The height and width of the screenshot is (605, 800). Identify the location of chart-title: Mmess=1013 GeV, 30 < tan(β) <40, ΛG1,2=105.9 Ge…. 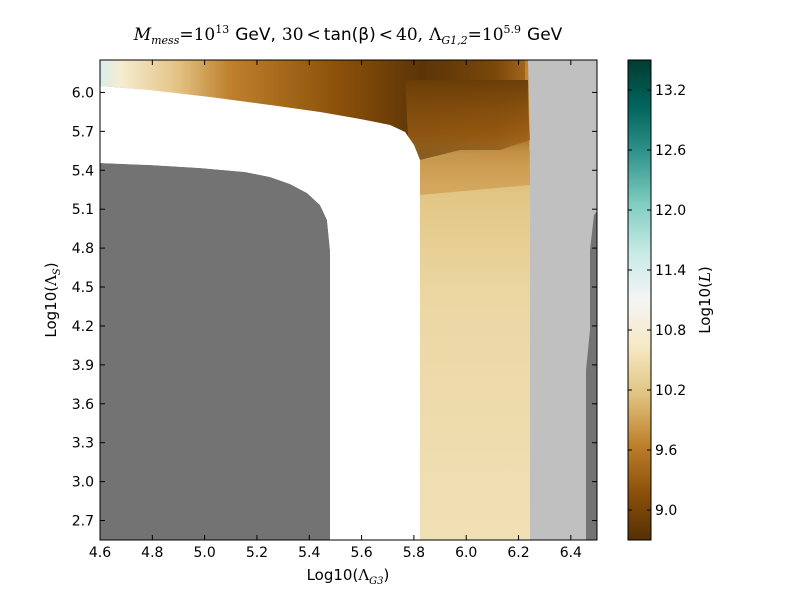
(348, 35).